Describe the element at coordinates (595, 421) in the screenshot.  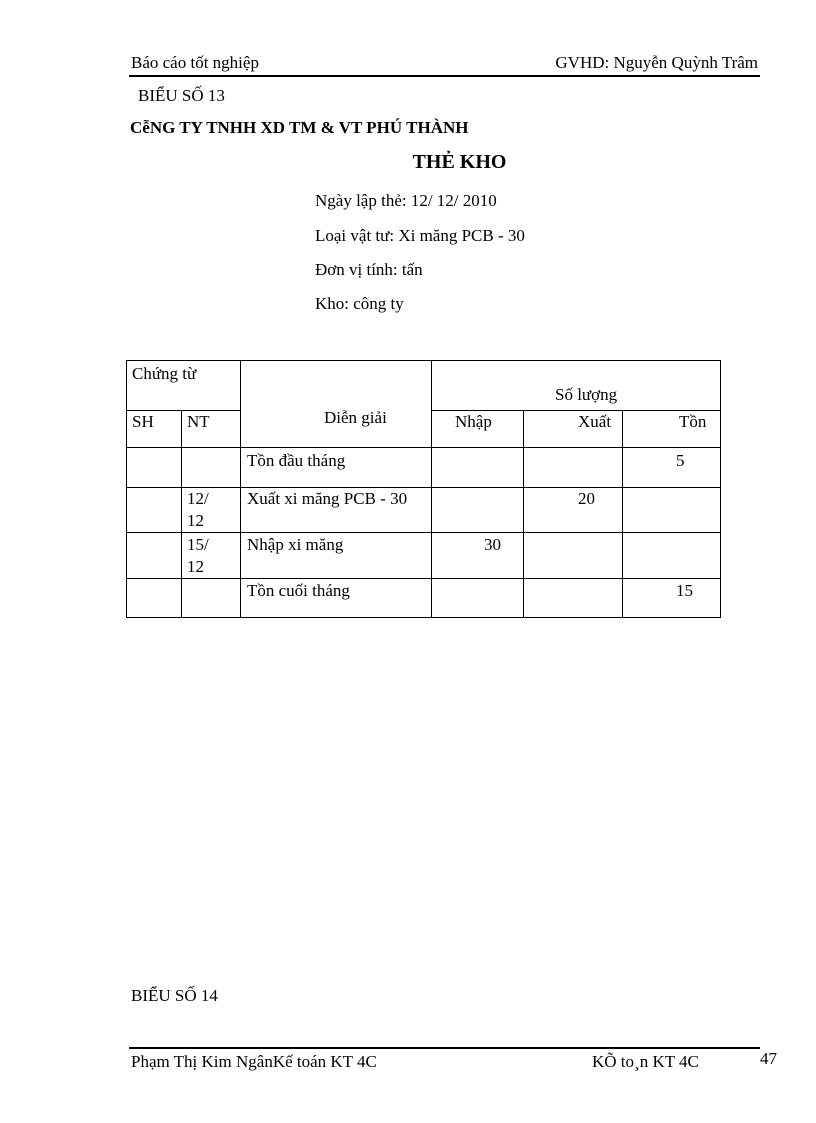
I see `header-xuat: Xuất` at that location.